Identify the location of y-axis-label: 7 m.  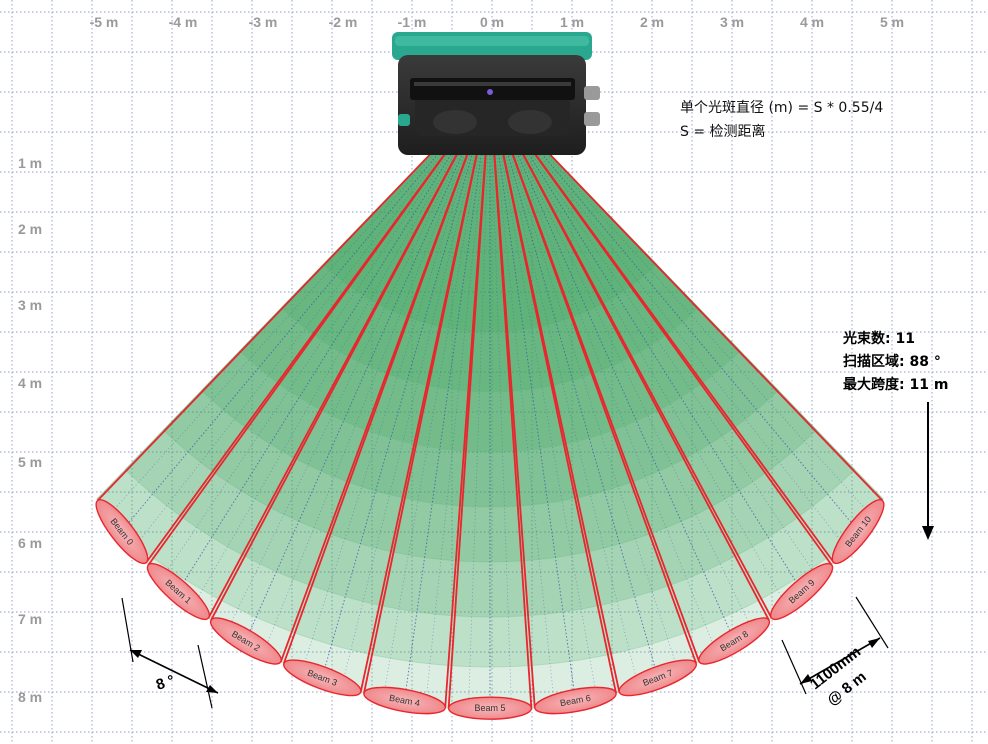
(30, 619).